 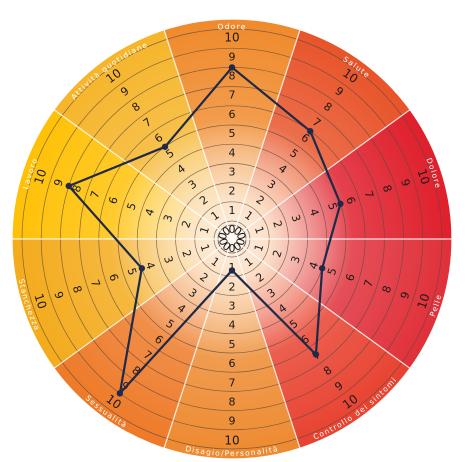 What do you see at coordinates (232, 26) in the screenshot?
I see `category-label: Odore` at bounding box center [232, 26].